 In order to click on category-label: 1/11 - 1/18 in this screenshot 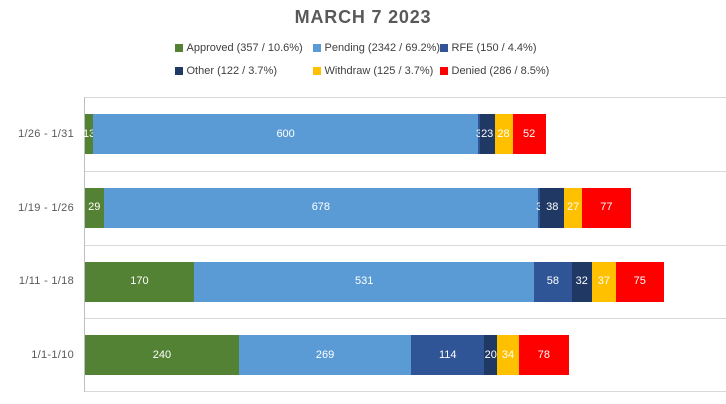, I will do `click(46, 281)`.